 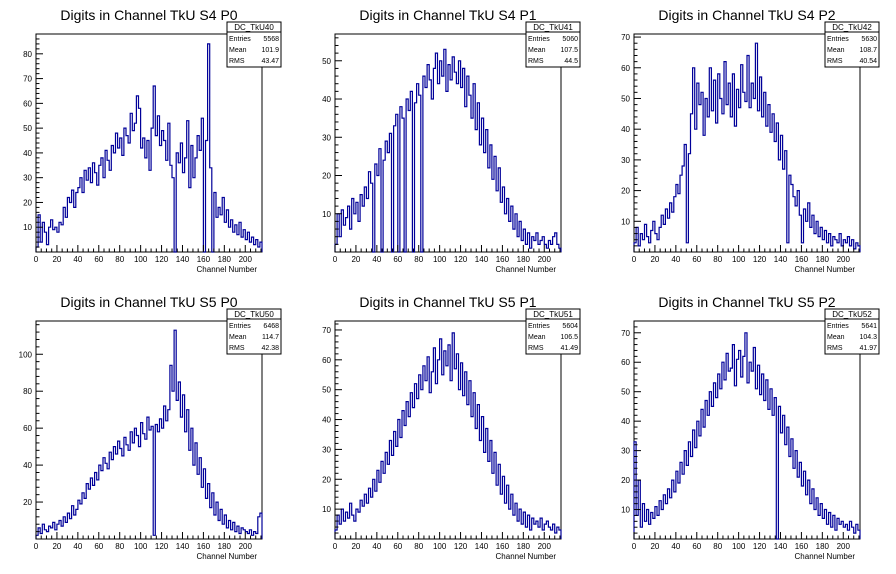 I want to click on stats-value: 106.5, so click(x=569, y=337).